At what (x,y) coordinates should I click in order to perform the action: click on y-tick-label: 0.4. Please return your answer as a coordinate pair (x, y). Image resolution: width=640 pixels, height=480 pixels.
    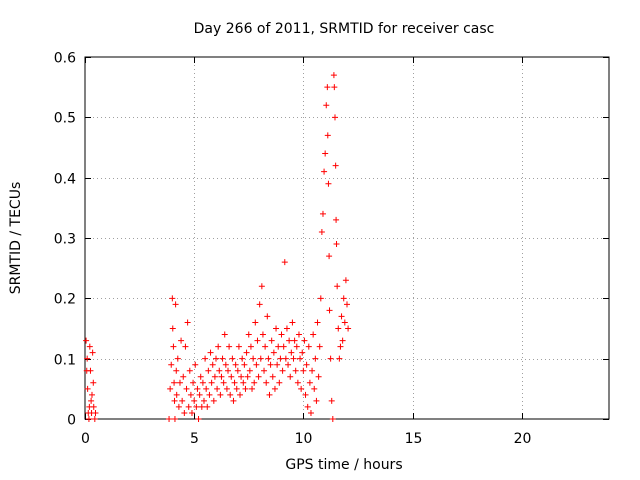
    Looking at the image, I should click on (65, 180).